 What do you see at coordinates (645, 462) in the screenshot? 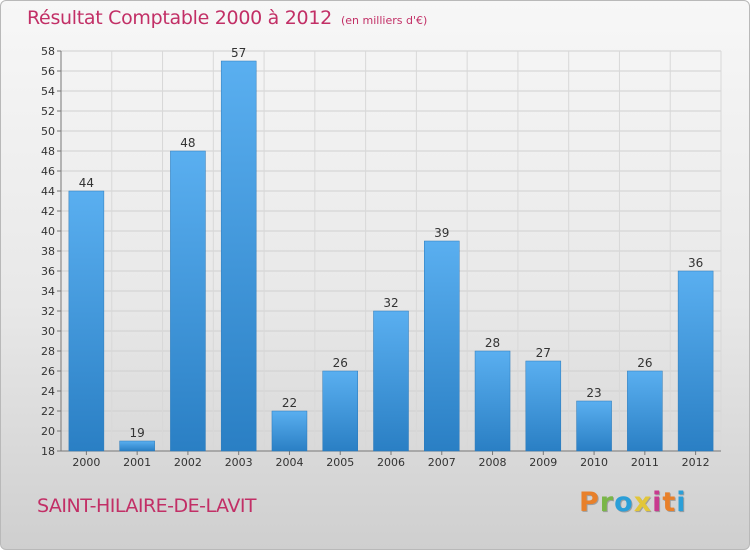
I see `x-tick-label: 2011` at bounding box center [645, 462].